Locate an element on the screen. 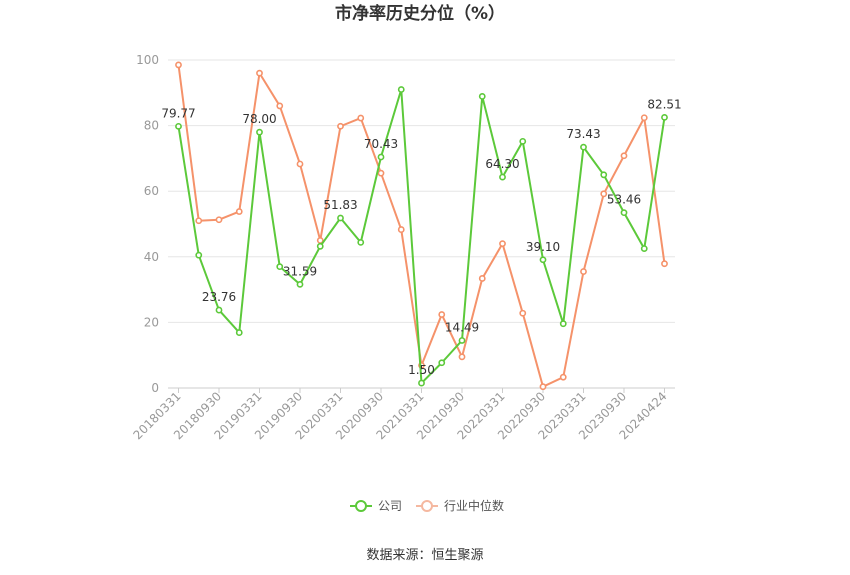 The image size is (850, 575). y-tick-label: 20 is located at coordinates (151, 322).